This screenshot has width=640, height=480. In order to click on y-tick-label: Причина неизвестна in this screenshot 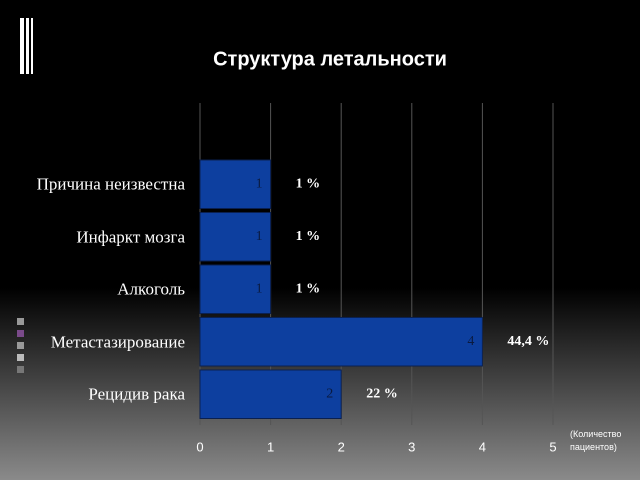, I will do `click(110, 184)`.